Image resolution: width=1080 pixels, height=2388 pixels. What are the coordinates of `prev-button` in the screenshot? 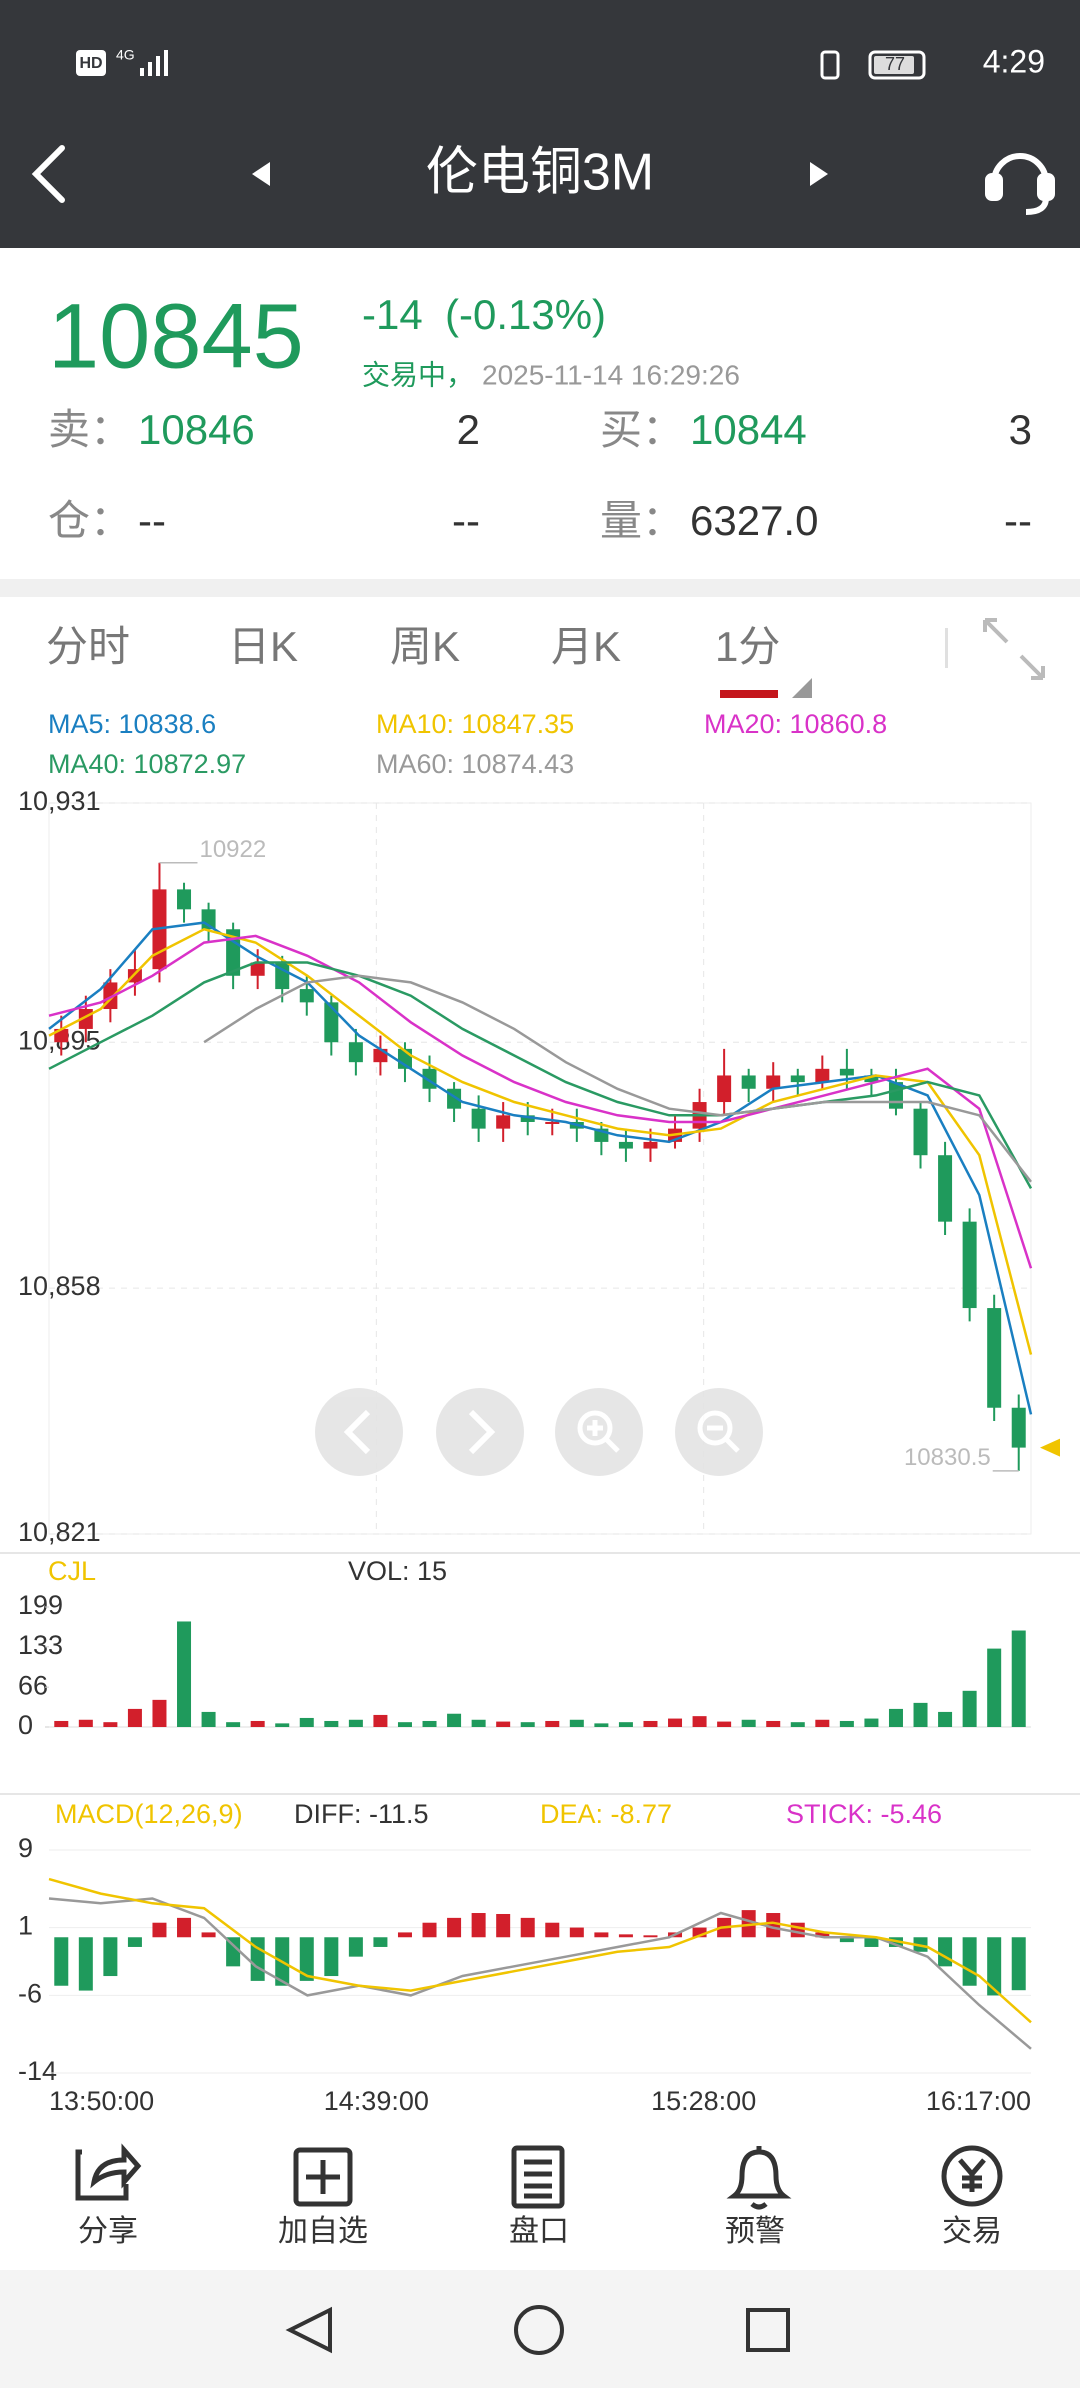 It's located at (261, 174).